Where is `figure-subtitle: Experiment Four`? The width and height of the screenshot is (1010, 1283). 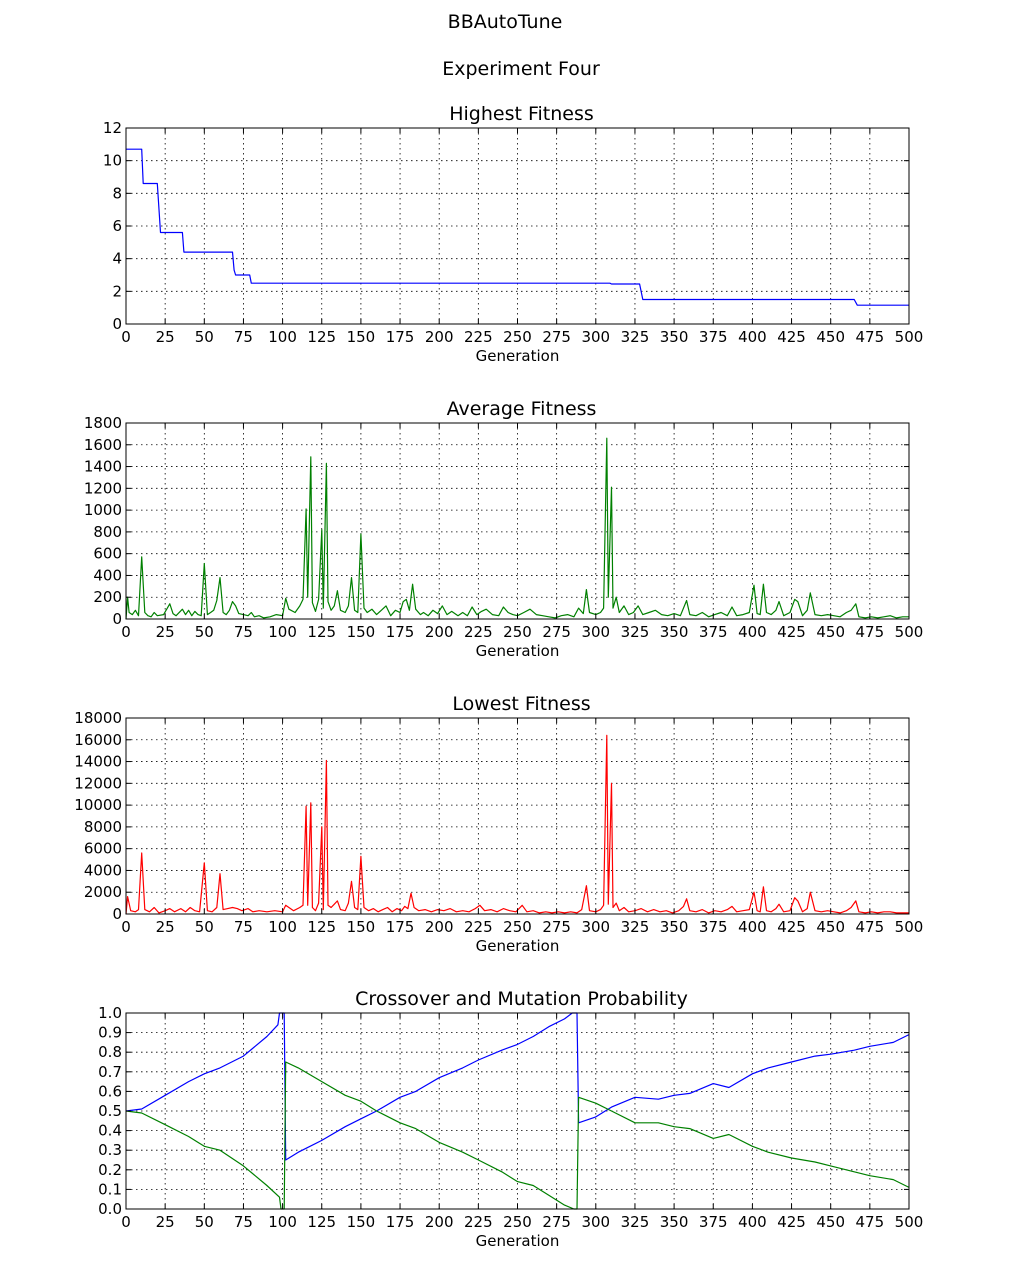
figure-subtitle: Experiment Four is located at coordinates (521, 69).